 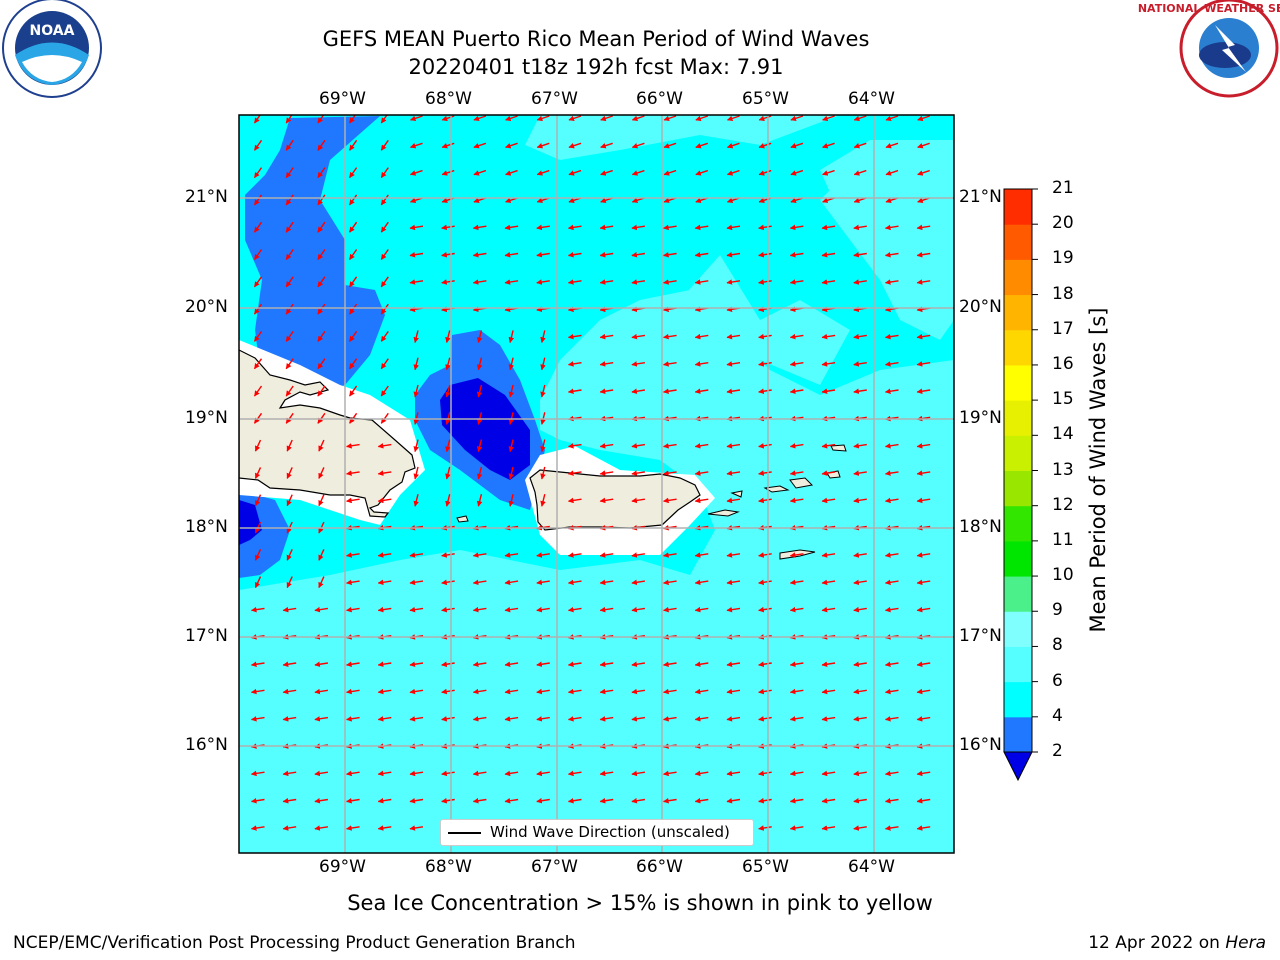 I want to click on colorbar, so click(x=1020, y=485).